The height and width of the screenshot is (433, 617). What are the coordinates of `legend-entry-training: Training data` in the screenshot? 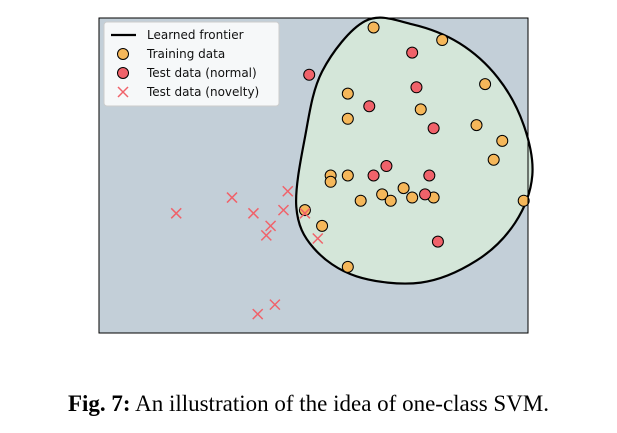 It's located at (171, 54).